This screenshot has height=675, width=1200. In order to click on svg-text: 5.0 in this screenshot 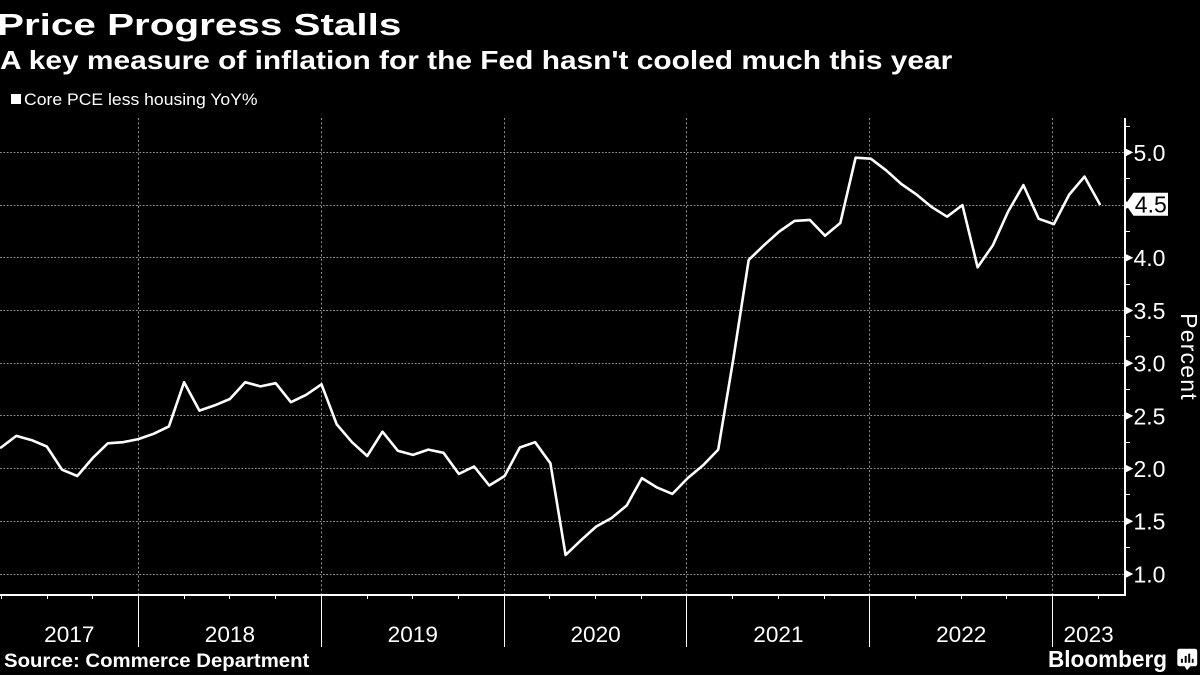, I will do `click(1150, 153)`.